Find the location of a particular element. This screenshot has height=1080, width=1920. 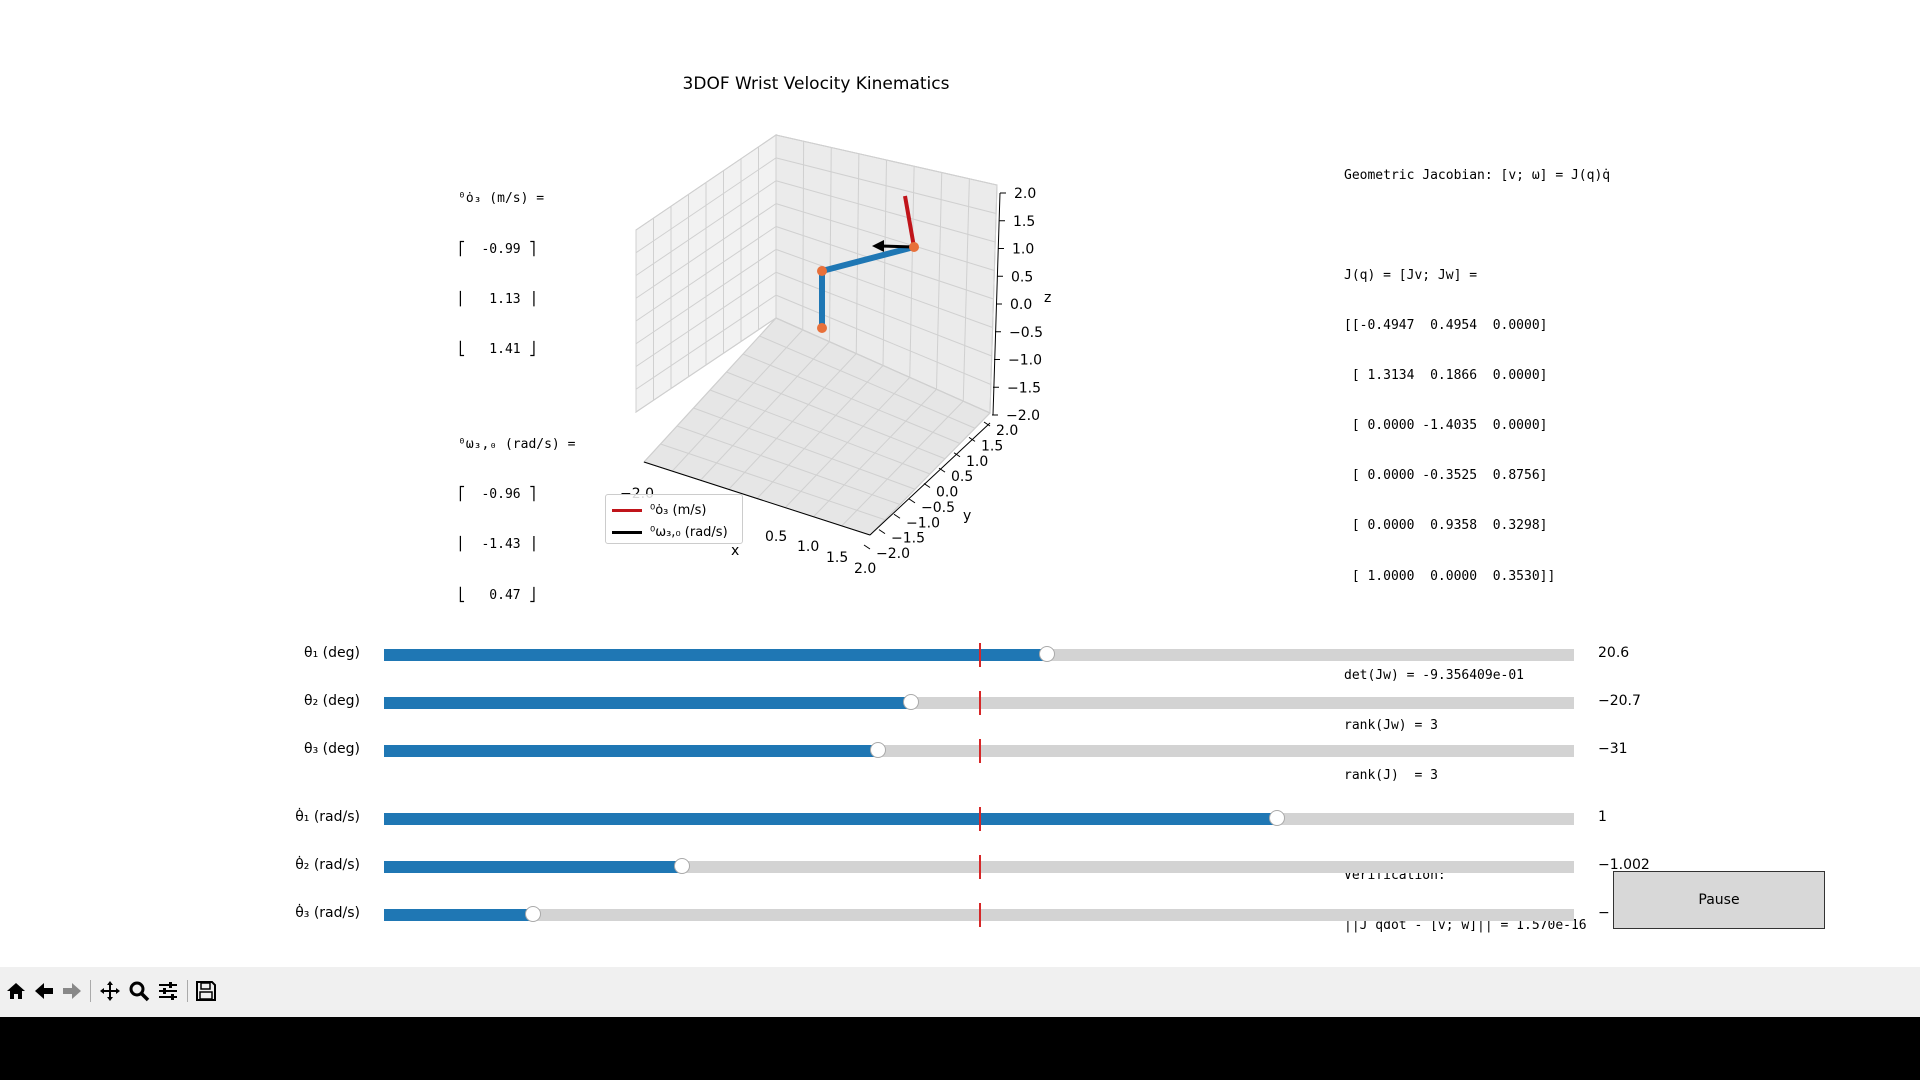

y-tick-label: −2.0 is located at coordinates (893, 554).